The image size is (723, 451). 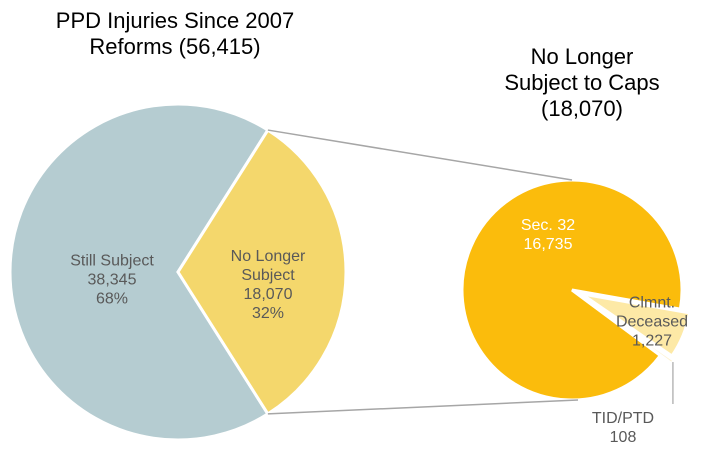 I want to click on chart-title: PPD Injuries Since 2007 Reforms (56,415), so click(x=175, y=33).